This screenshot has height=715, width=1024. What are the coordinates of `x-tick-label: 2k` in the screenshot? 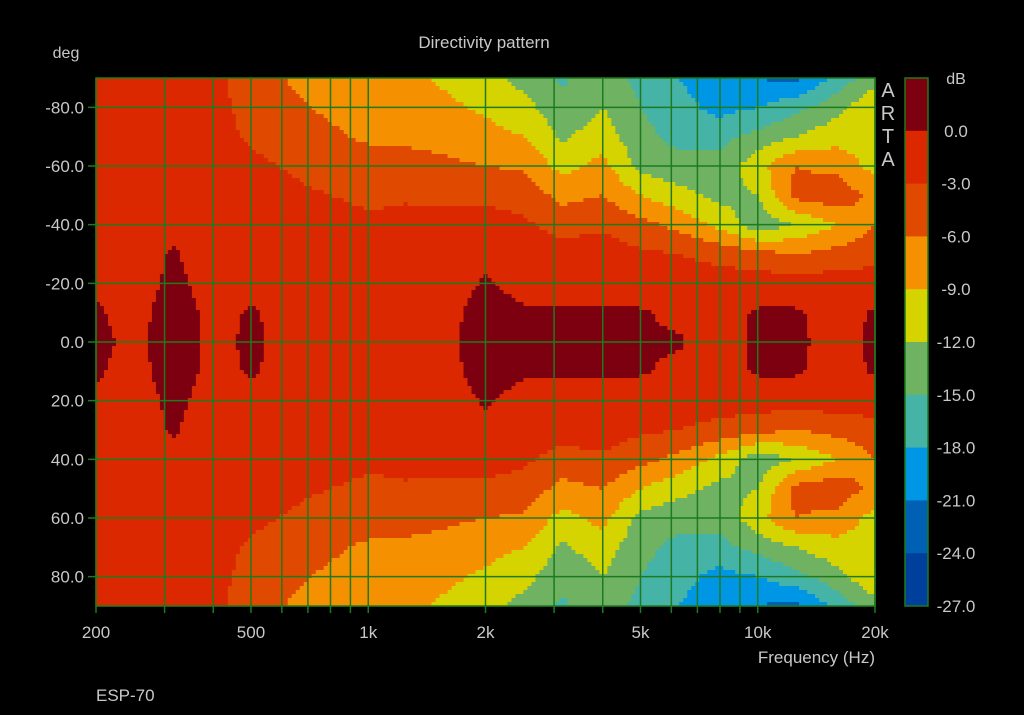 It's located at (486, 632).